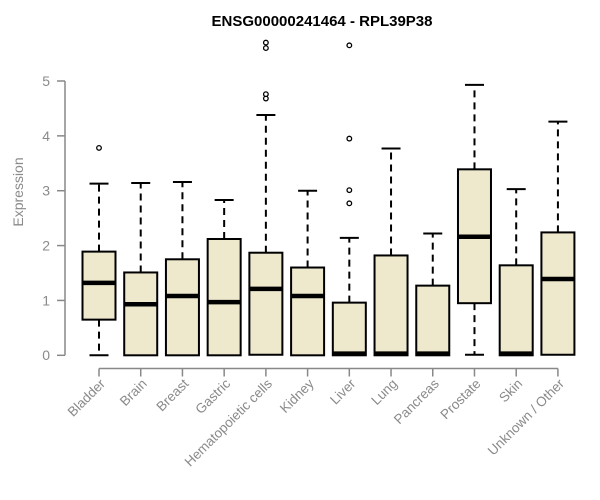 Image resolution: width=600 pixels, height=500 pixels. What do you see at coordinates (460, 399) in the screenshot?
I see `x-category-label-prostate: Prostate` at bounding box center [460, 399].